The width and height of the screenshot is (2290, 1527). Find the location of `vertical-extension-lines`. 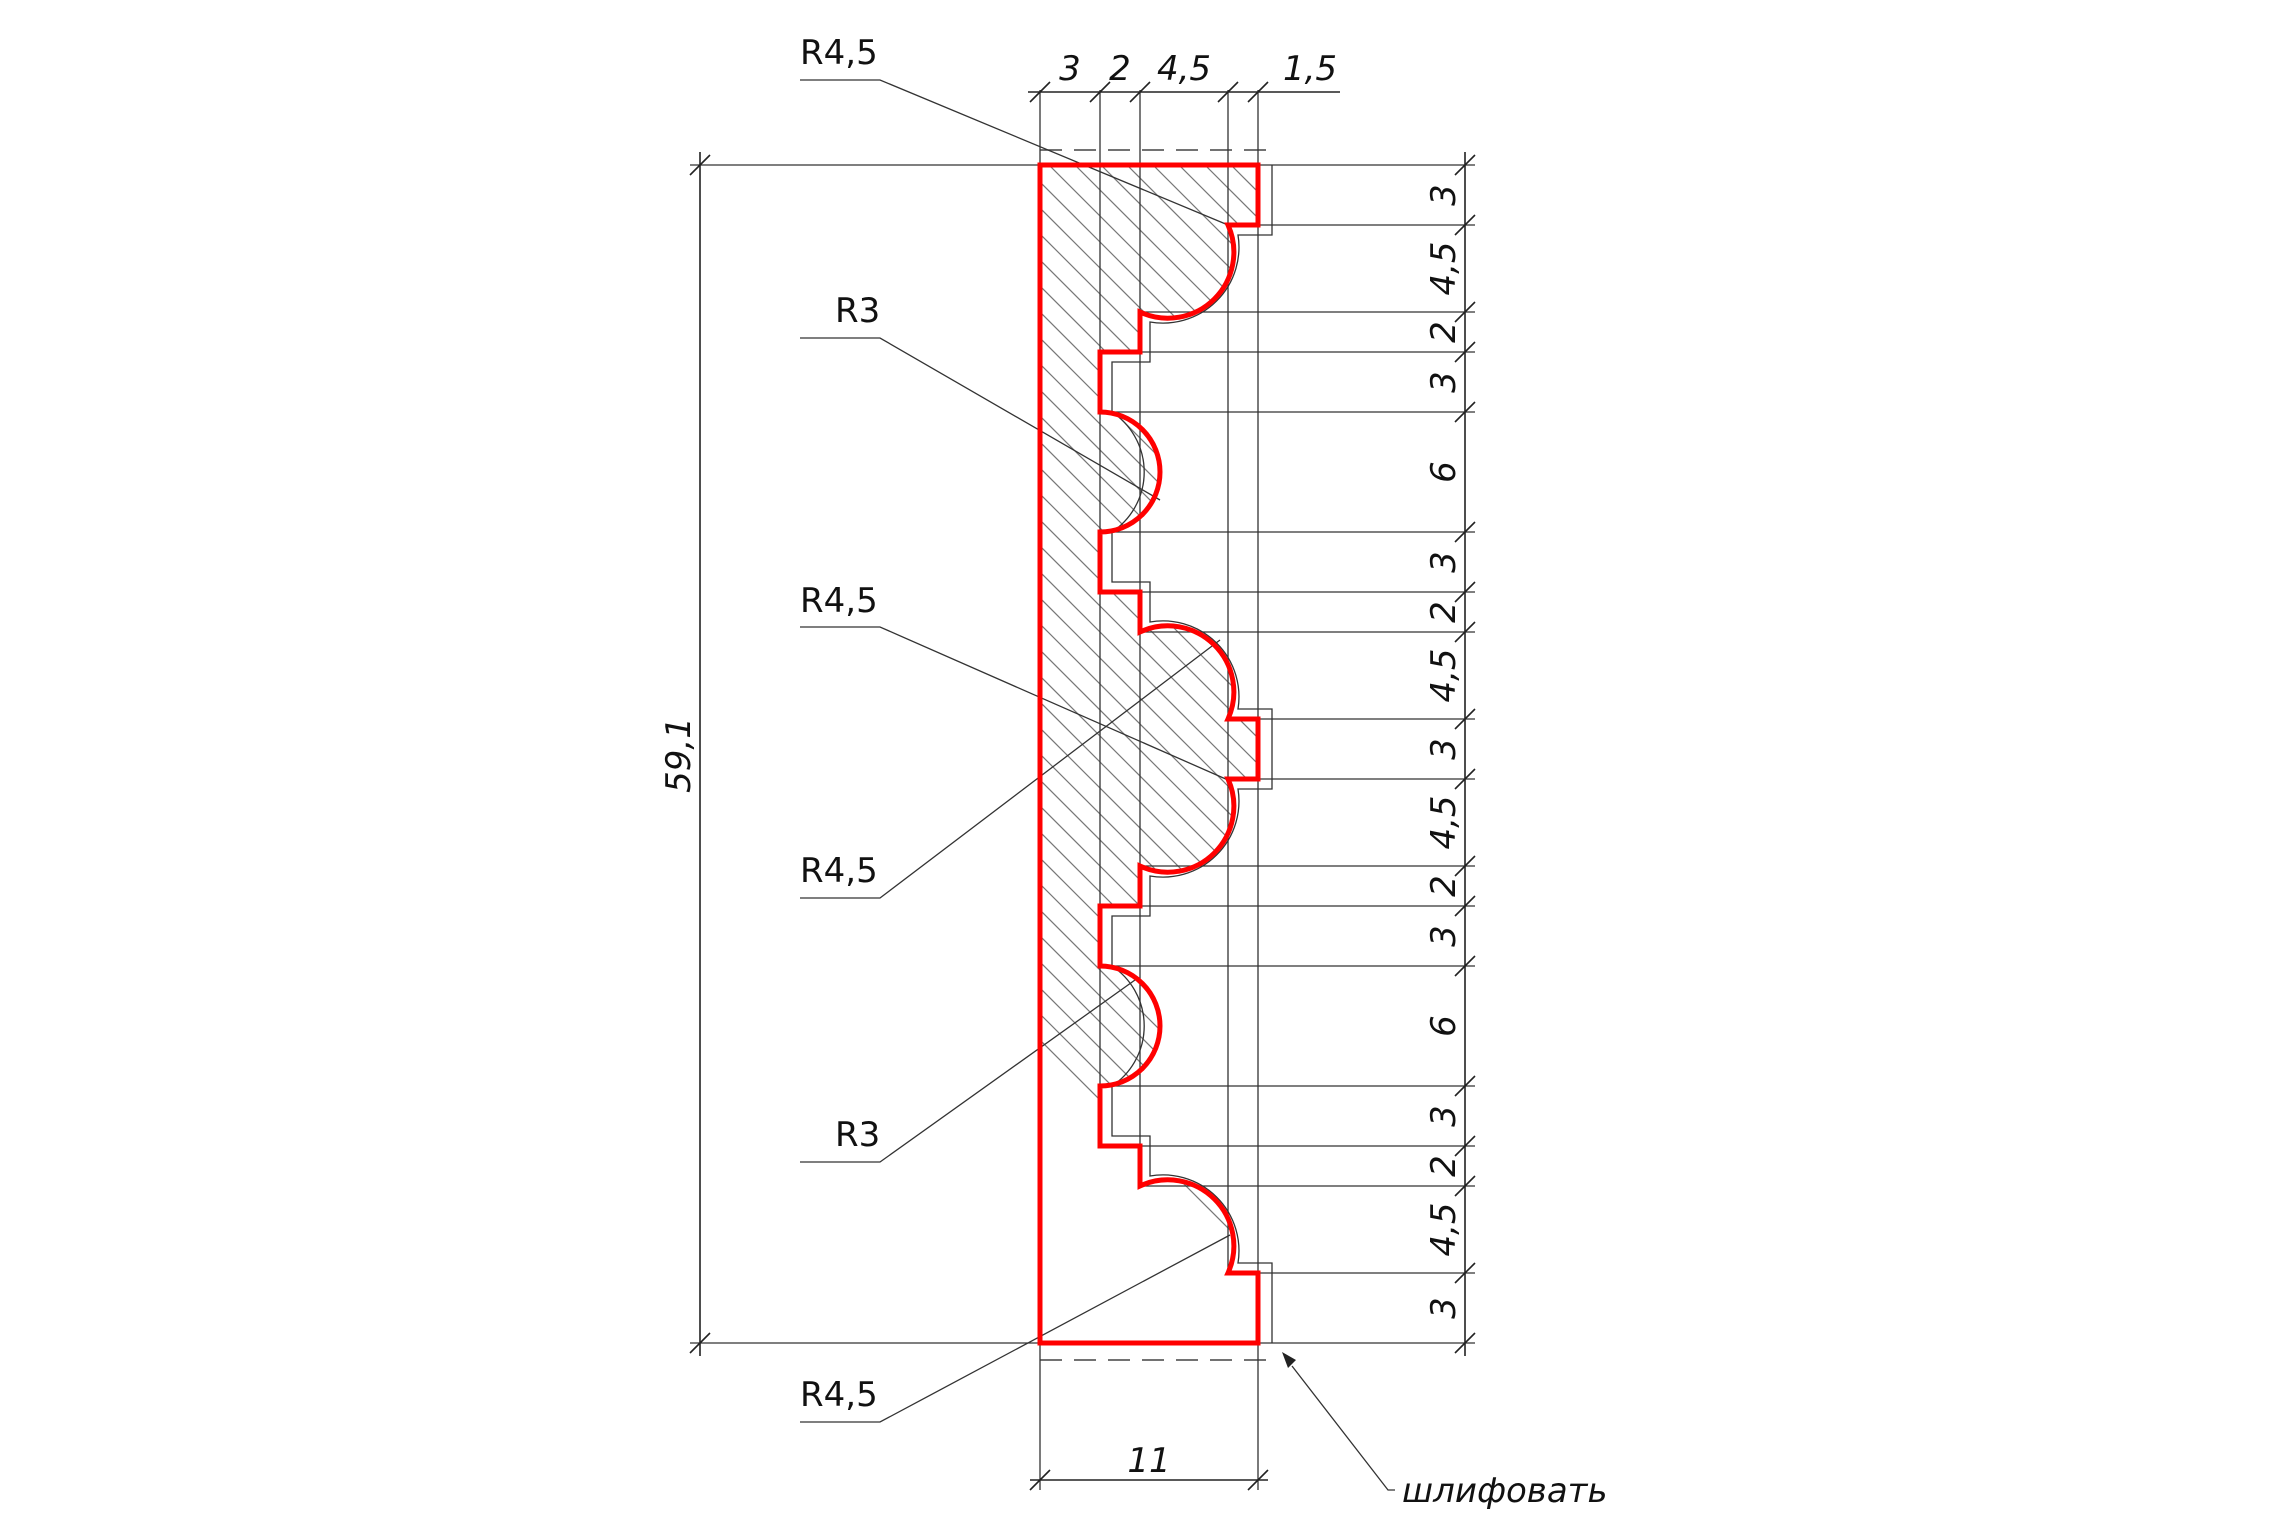

vertical-extension-lines is located at coordinates (1149, 790).